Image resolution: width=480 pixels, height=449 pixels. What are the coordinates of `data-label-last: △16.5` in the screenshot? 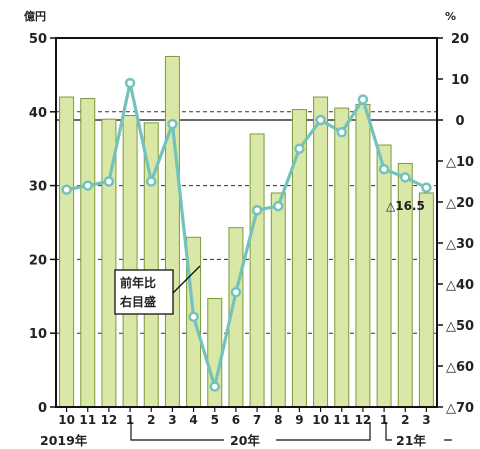 It's located at (405, 206).